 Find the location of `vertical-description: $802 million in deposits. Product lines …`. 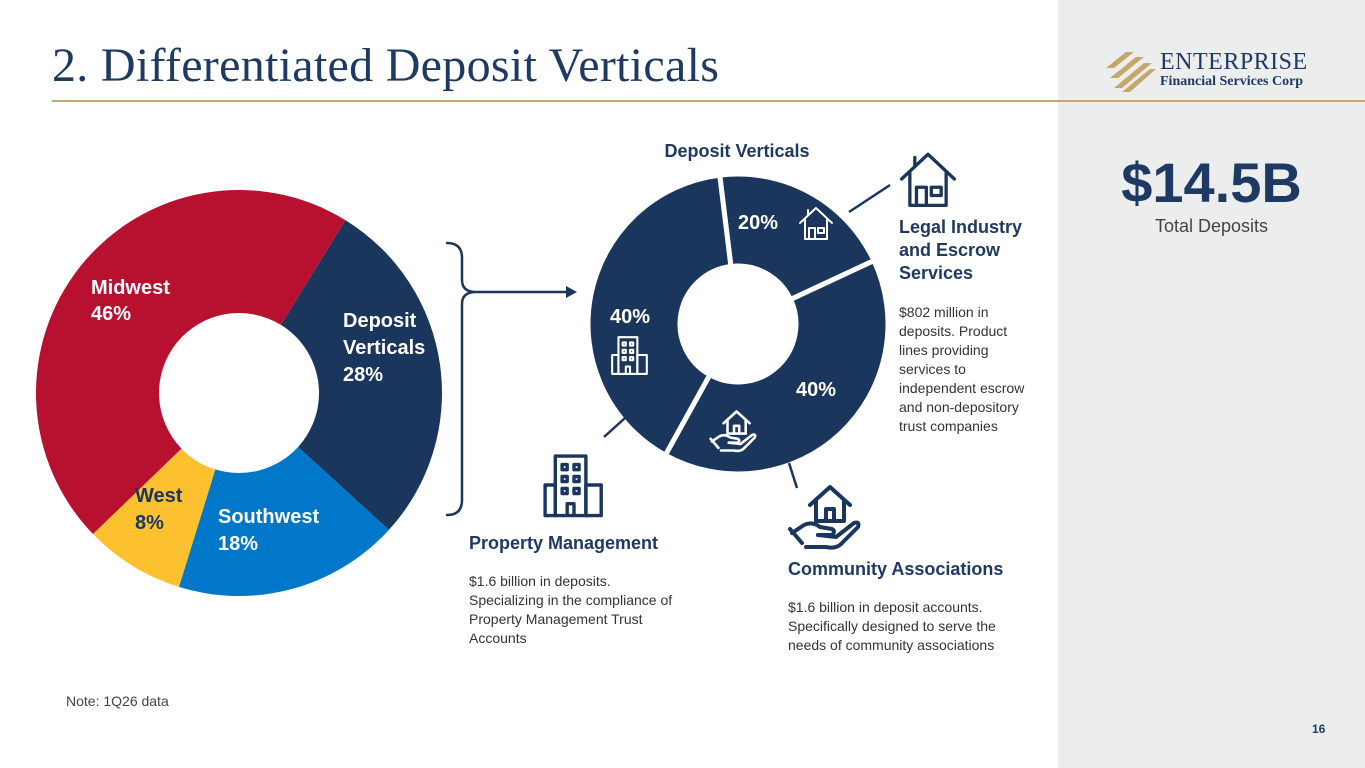

vertical-description: $802 million in deposits. Product lines … is located at coordinates (961, 369).